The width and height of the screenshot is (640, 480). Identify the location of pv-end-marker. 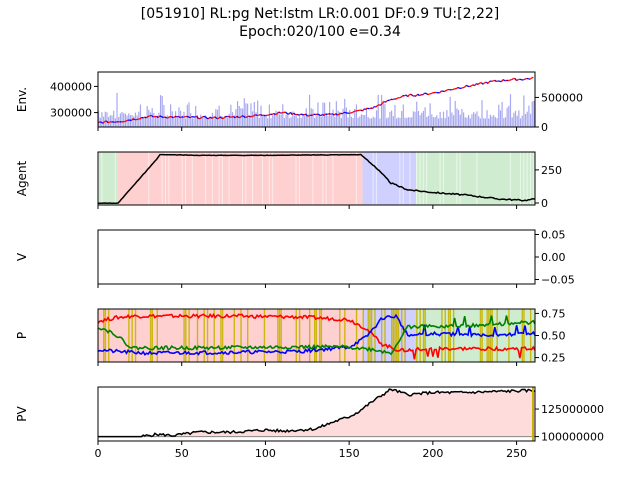
(533, 414).